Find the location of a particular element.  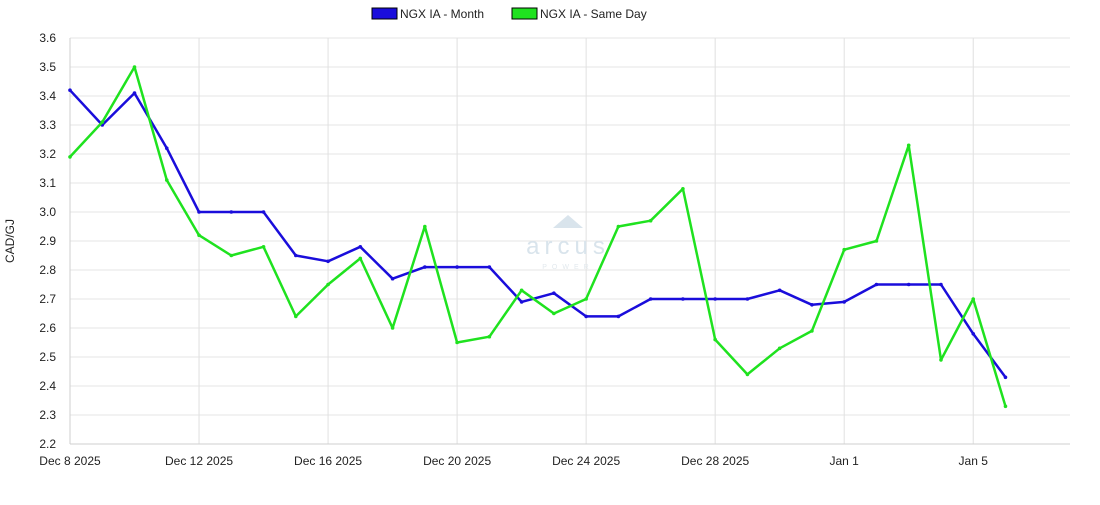

y-tick-label: 2.4 is located at coordinates (47, 386).